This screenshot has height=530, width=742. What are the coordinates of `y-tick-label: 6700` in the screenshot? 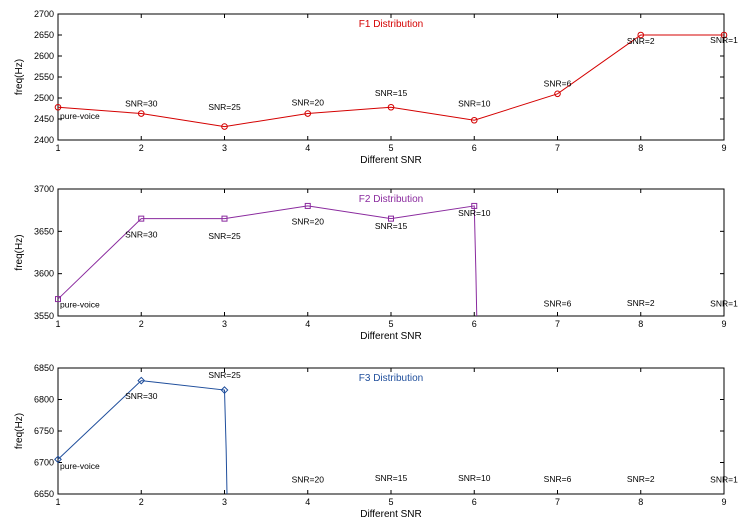 It's located at (44, 463).